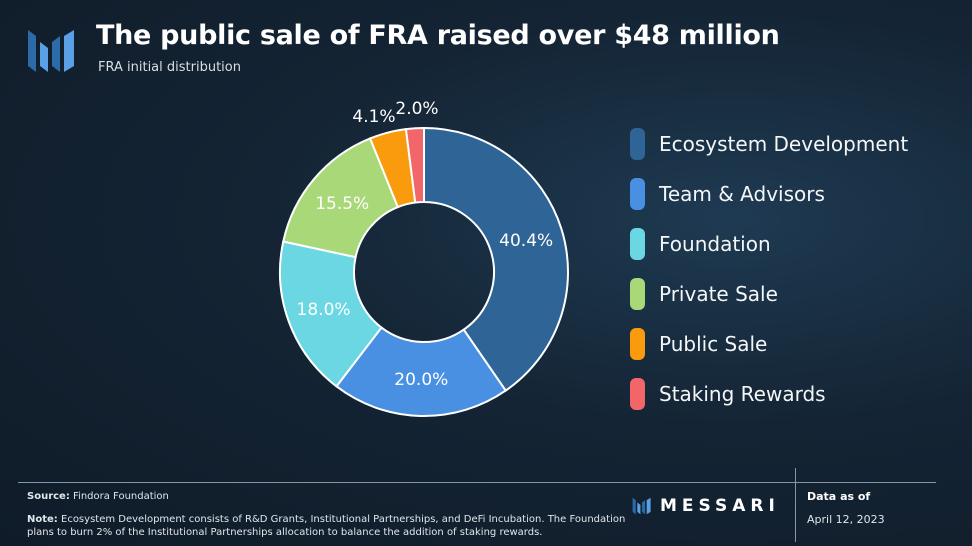 The image size is (972, 546). What do you see at coordinates (373, 117) in the screenshot?
I see `slice-value-label: 4.1%` at bounding box center [373, 117].